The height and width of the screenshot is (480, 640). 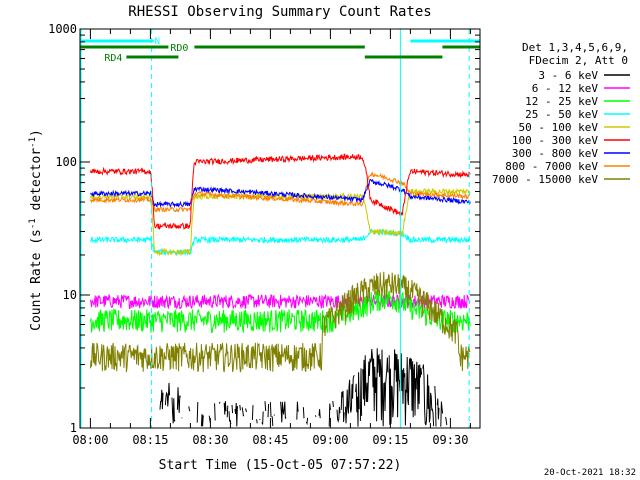 I want to click on legend-label-3: 25 - 50 keV, so click(x=561, y=114).